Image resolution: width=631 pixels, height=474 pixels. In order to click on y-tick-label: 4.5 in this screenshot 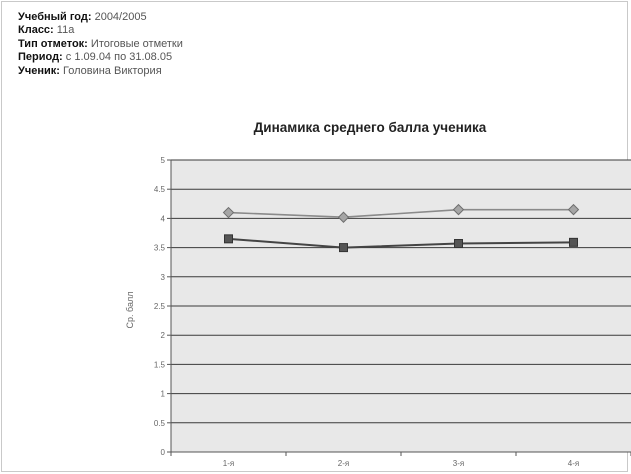, I will do `click(160, 189)`.